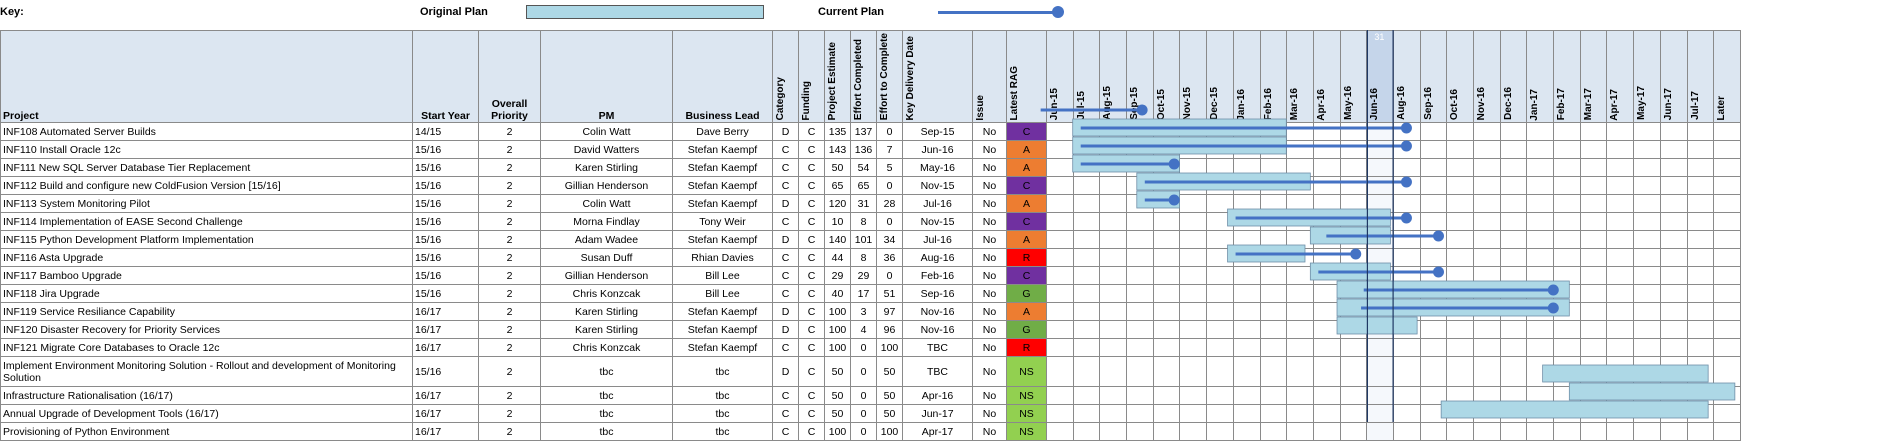 The height and width of the screenshot is (441, 1886). Describe the element at coordinates (1166, 76) in the screenshot. I see `month-header-oct-15: Oct-15` at that location.